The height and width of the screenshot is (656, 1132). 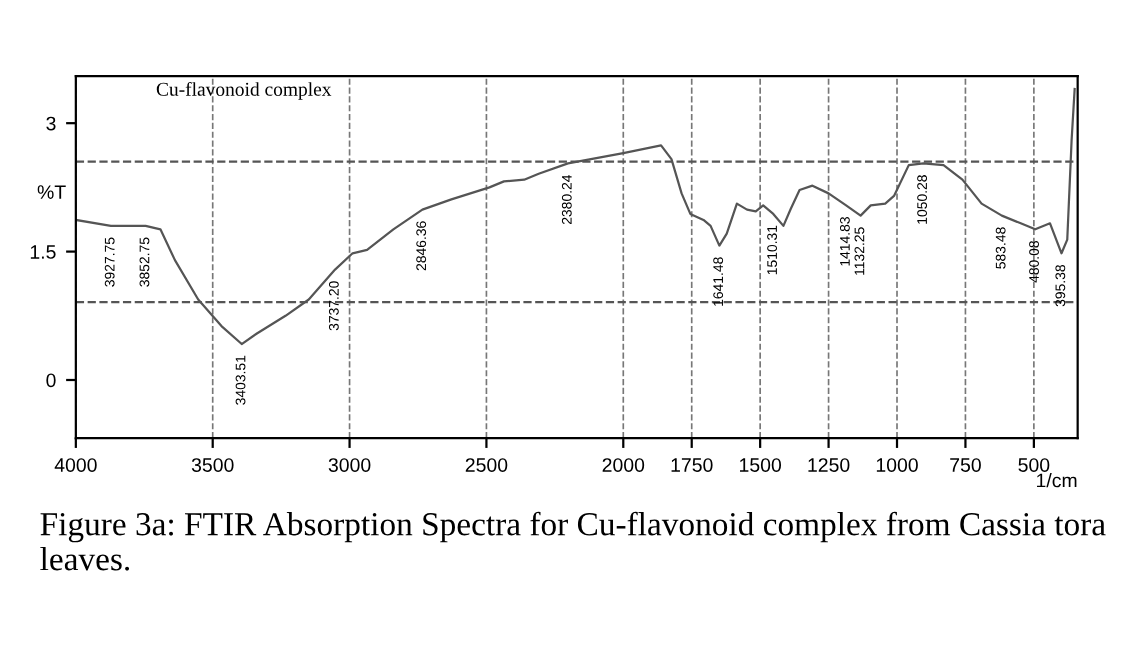 I want to click on y-tick-label: 1.5, so click(x=43, y=252).